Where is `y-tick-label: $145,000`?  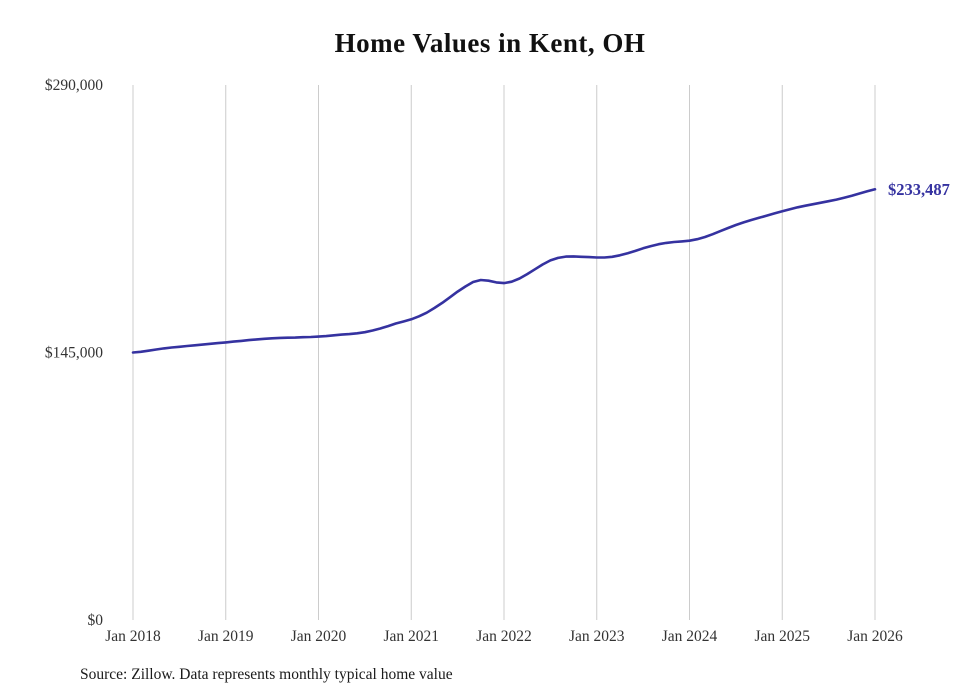 y-tick-label: $145,000 is located at coordinates (74, 353).